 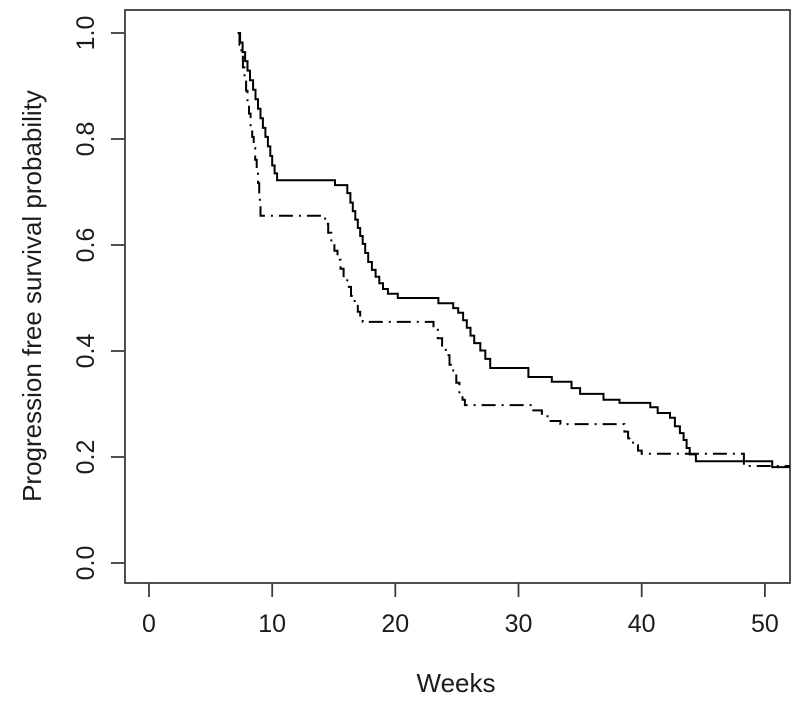 I want to click on y-tick-label: 0.8, so click(x=86, y=139).